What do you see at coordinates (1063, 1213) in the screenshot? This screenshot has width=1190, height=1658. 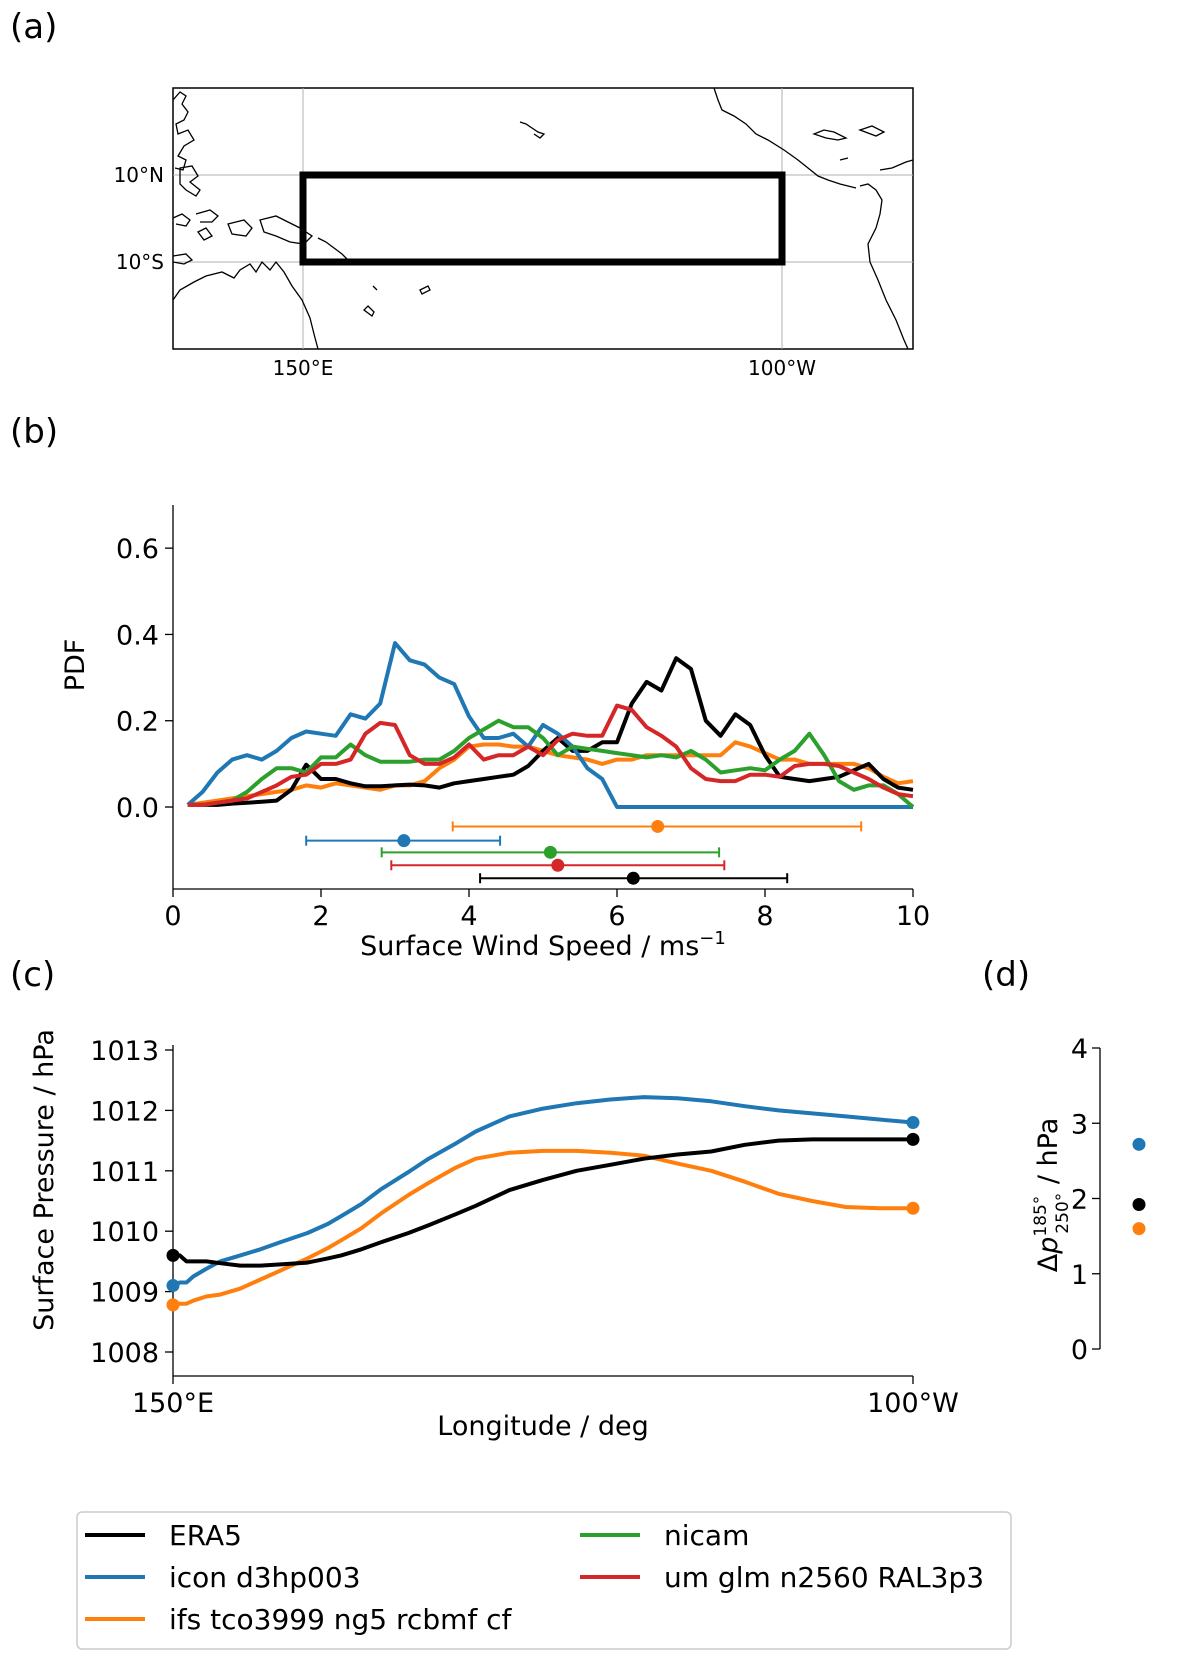 I see `delta-ylabel-sub: 250°` at bounding box center [1063, 1213].